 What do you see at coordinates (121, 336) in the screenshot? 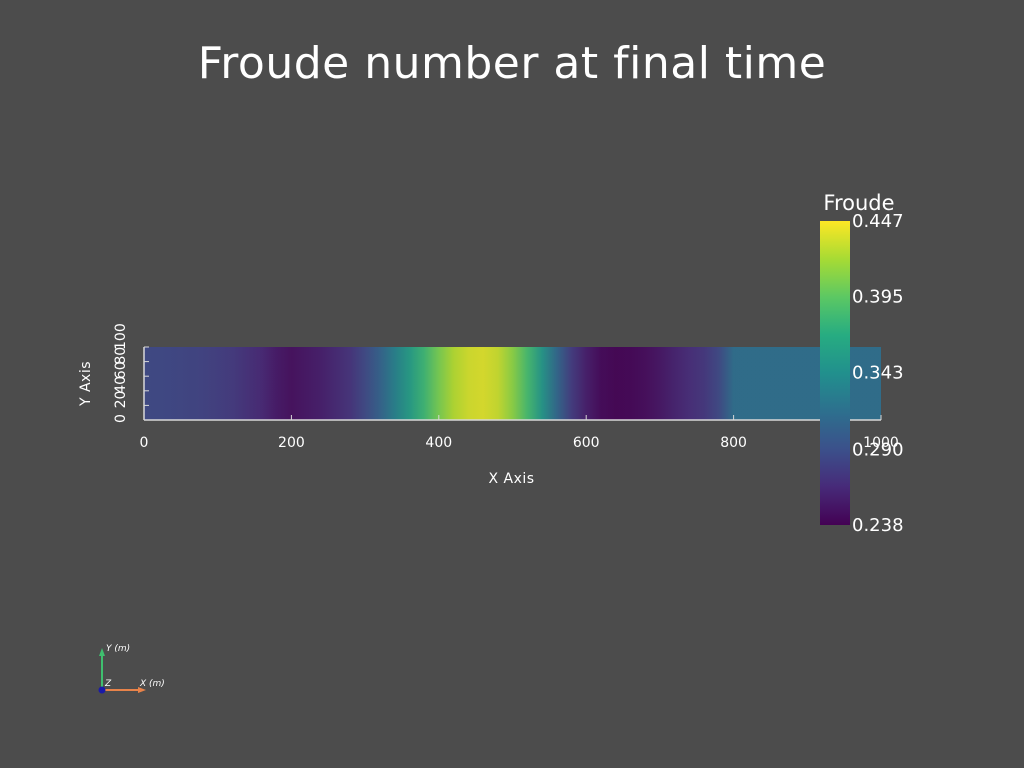
I see `y-tick-label: 100` at bounding box center [121, 336].